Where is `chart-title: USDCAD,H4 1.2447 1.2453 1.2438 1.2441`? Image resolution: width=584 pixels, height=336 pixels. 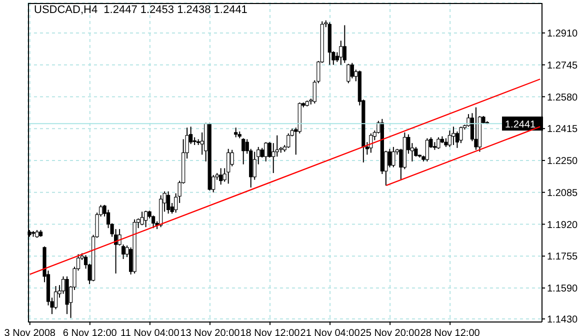
chart-title: USDCAD,H4 1.2447 1.2453 1.2438 1.2441 is located at coordinates (141, 10).